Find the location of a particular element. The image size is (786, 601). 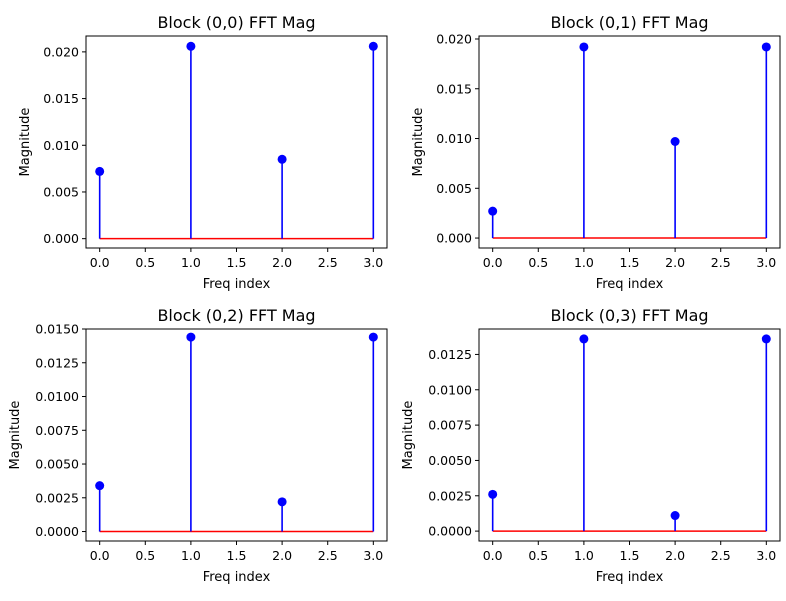

subplot-title: Block (0,3) FFT Mag is located at coordinates (629, 315).